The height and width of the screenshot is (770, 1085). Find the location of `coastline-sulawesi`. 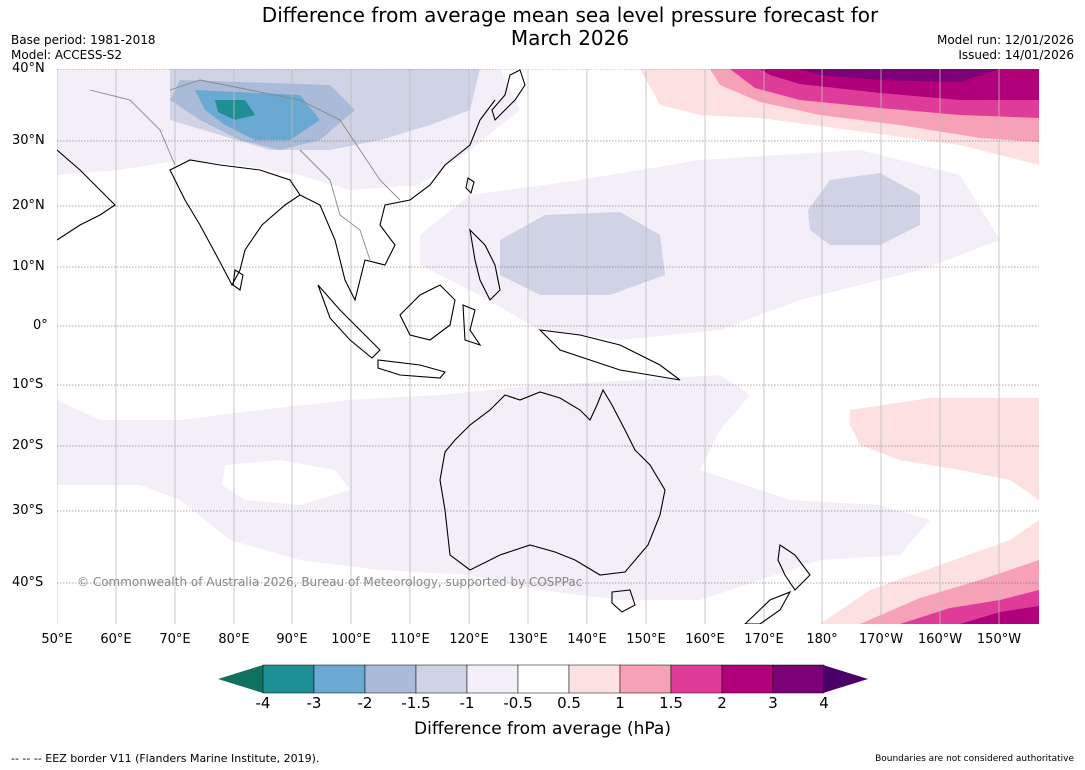

coastline-sulawesi is located at coordinates (472, 325).